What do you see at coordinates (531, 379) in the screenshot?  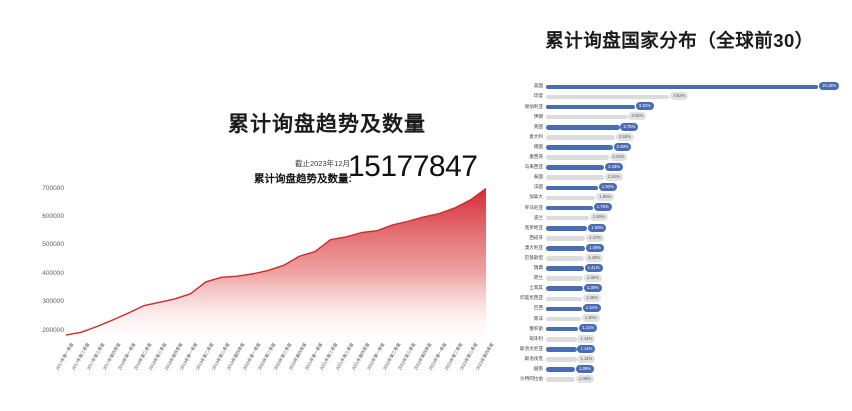 I see `country-name-label: 沙特阿拉伯` at bounding box center [531, 379].